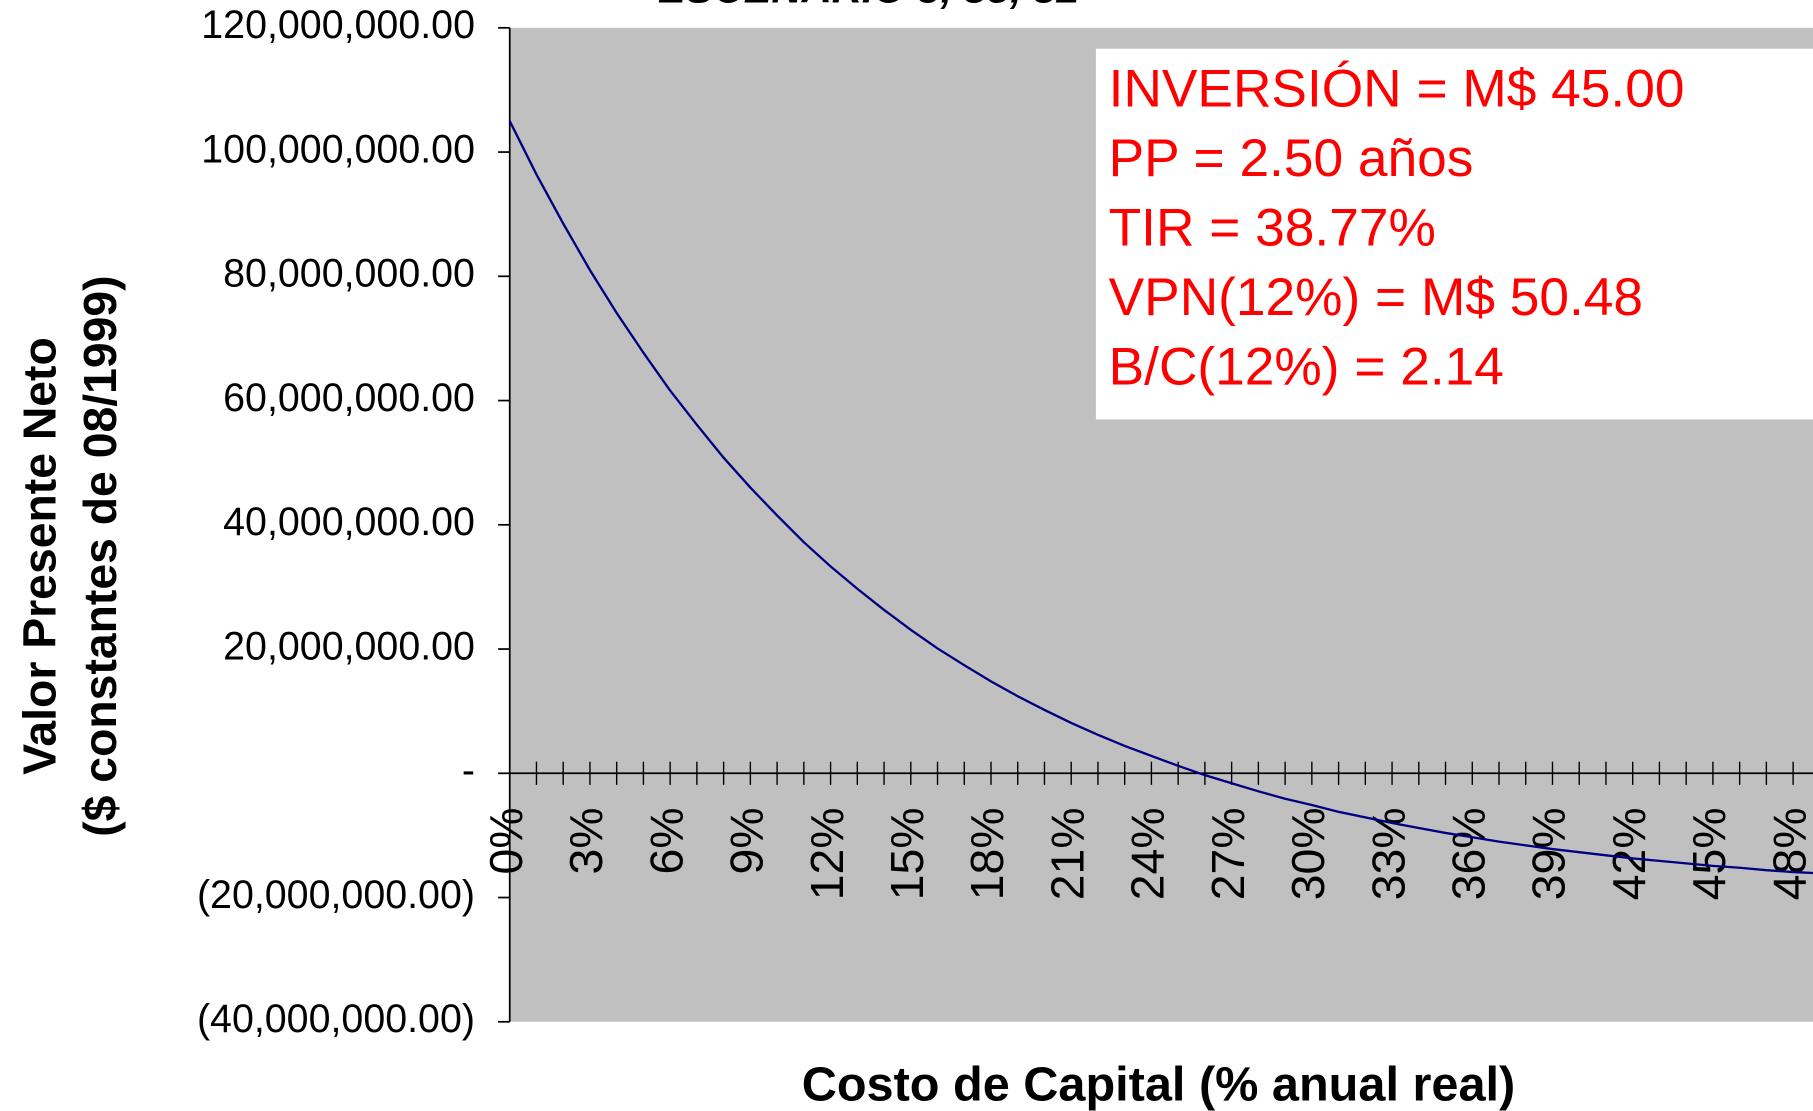 The width and height of the screenshot is (1813, 1111). Describe the element at coordinates (1228, 853) in the screenshot. I see `x-tick-label: 27%` at that location.